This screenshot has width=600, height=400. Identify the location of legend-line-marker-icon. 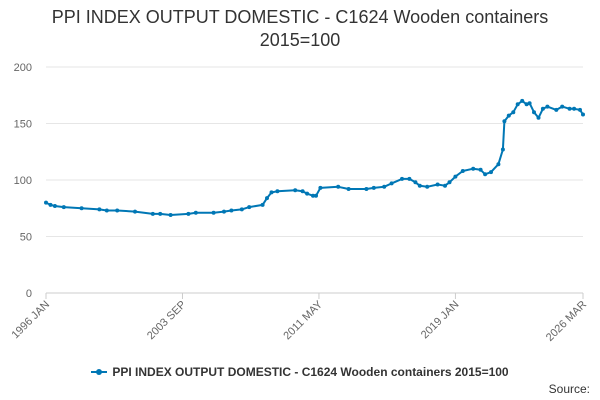
(99, 372).